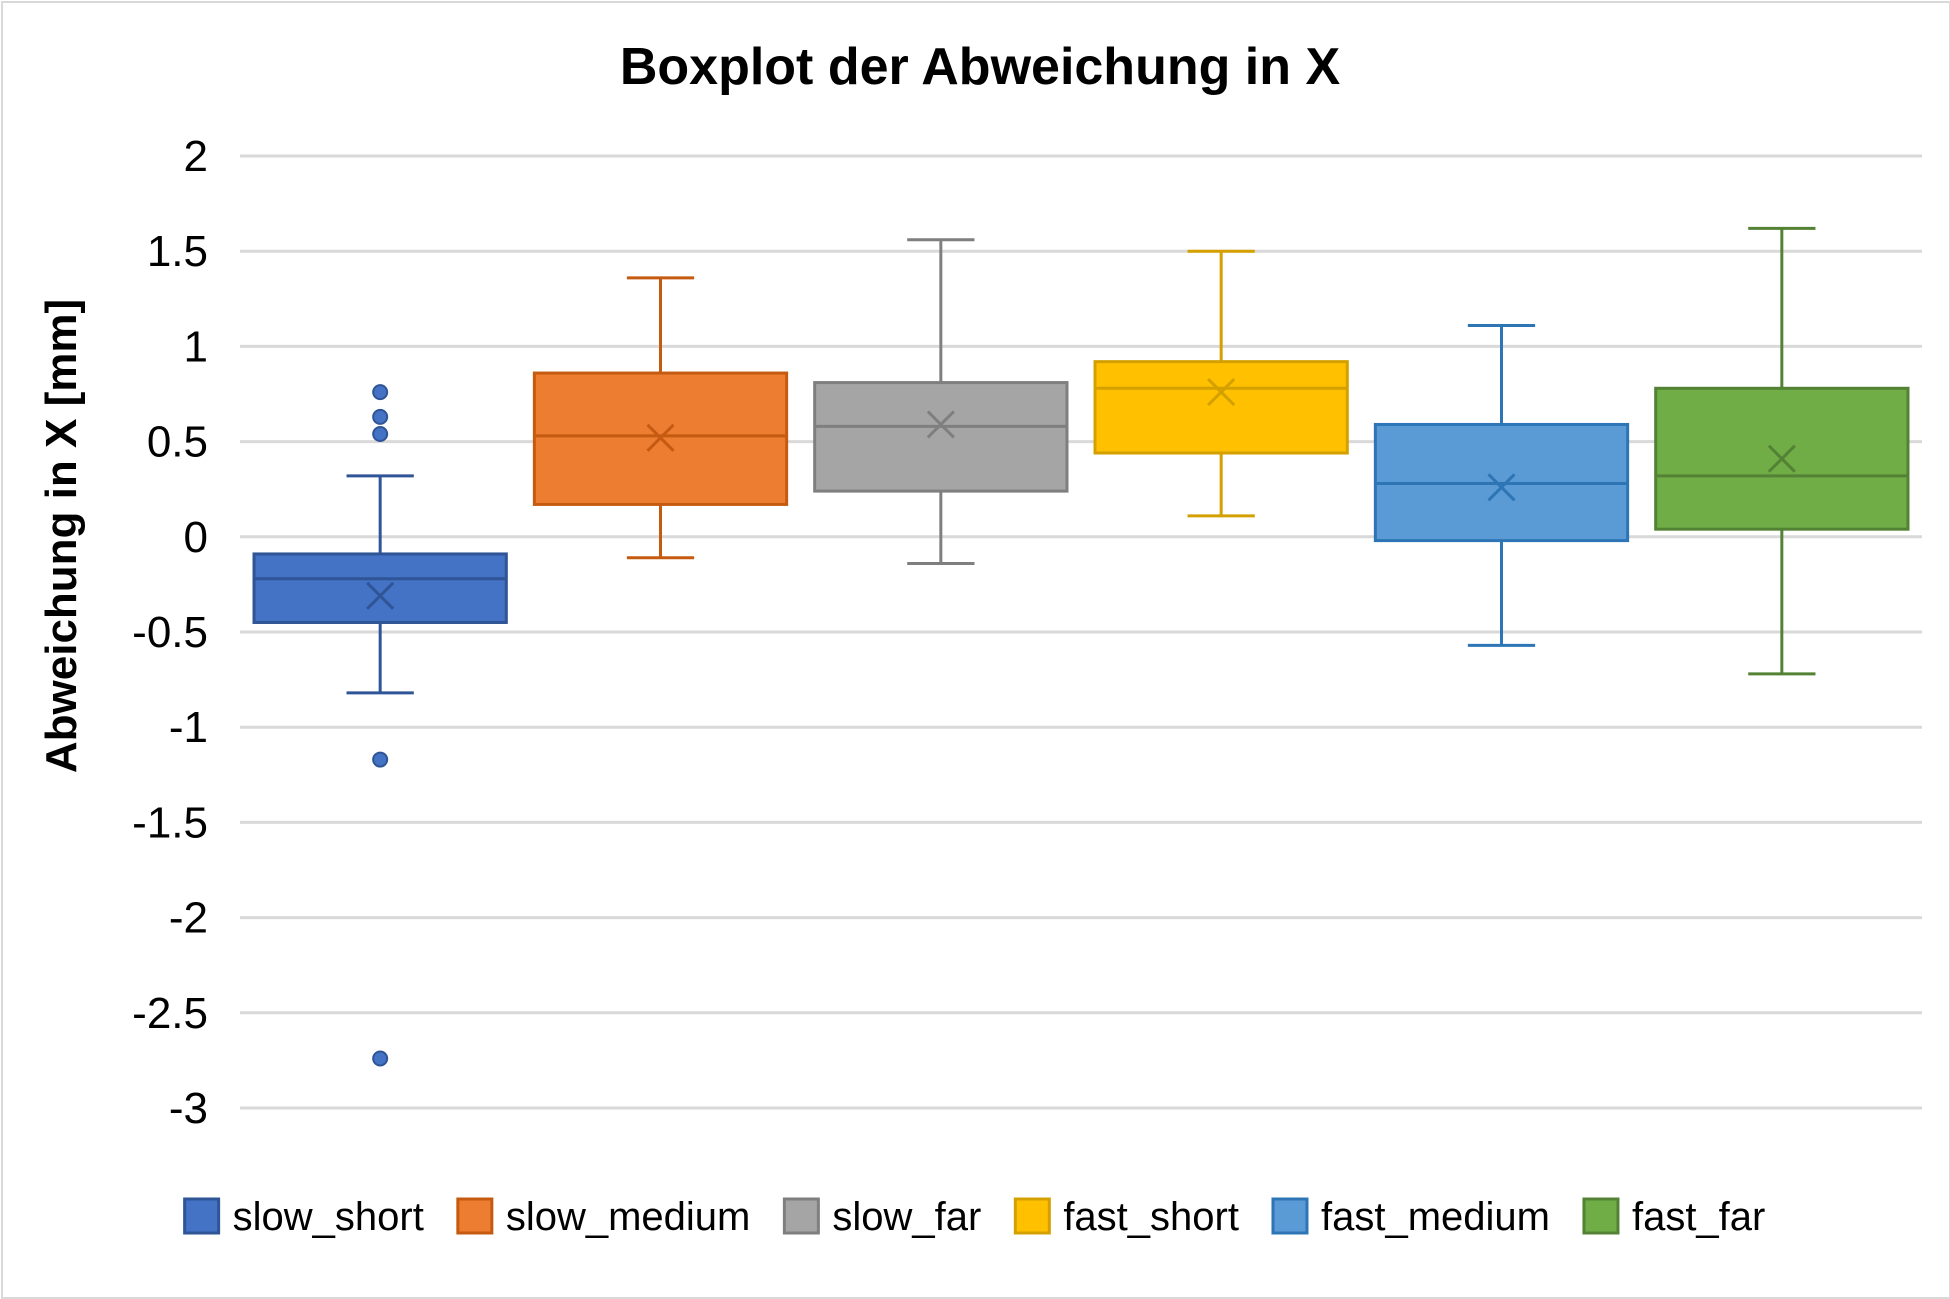 The image size is (1950, 1299). What do you see at coordinates (1151, 1217) in the screenshot?
I see `legend-label: fast_short` at bounding box center [1151, 1217].